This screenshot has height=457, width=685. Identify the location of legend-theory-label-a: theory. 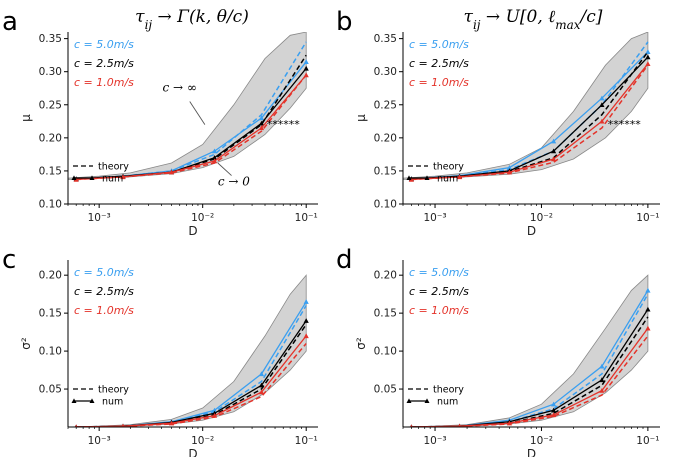
(113, 167).